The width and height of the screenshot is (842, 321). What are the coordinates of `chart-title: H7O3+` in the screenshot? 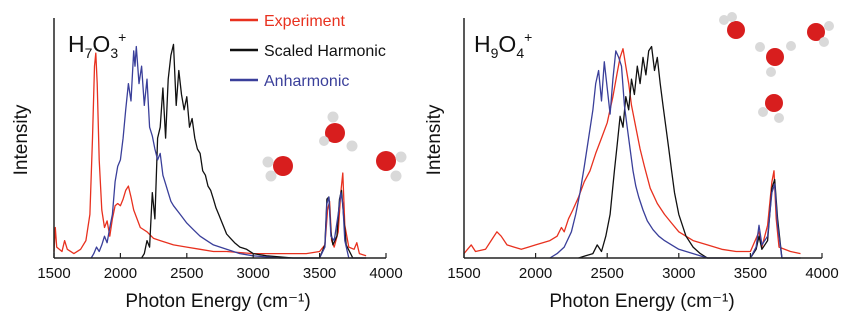 It's located at (97, 45).